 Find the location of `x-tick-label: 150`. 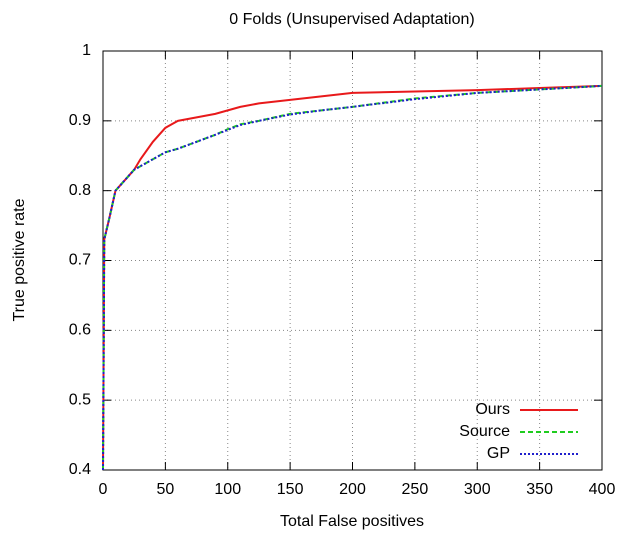

x-tick-label: 150 is located at coordinates (290, 489).